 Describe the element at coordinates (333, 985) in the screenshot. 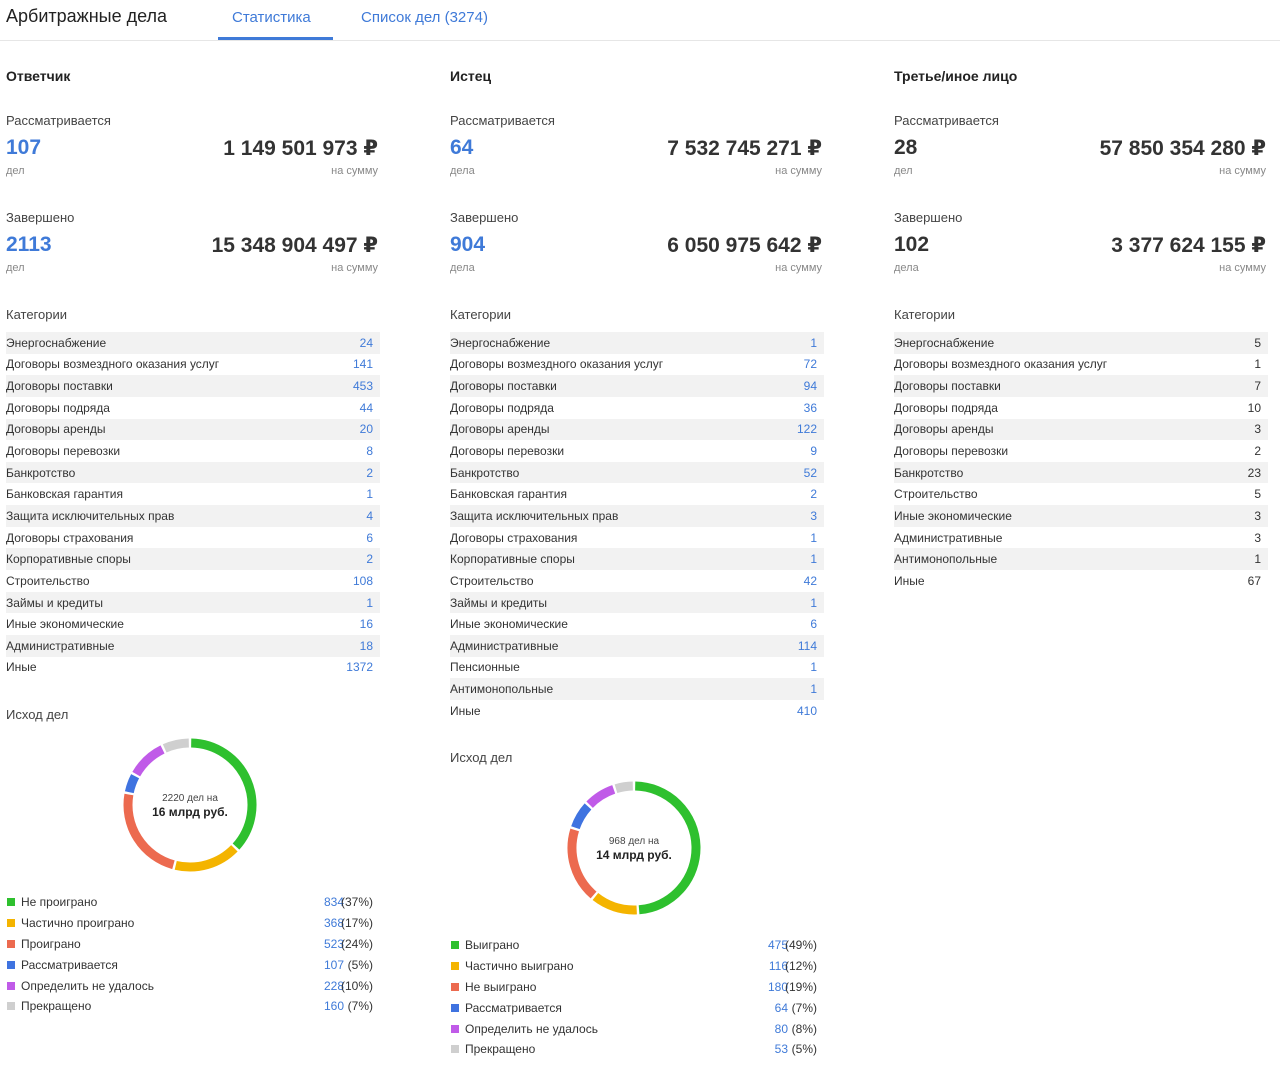

I see `legend-count-link: 228` at that location.